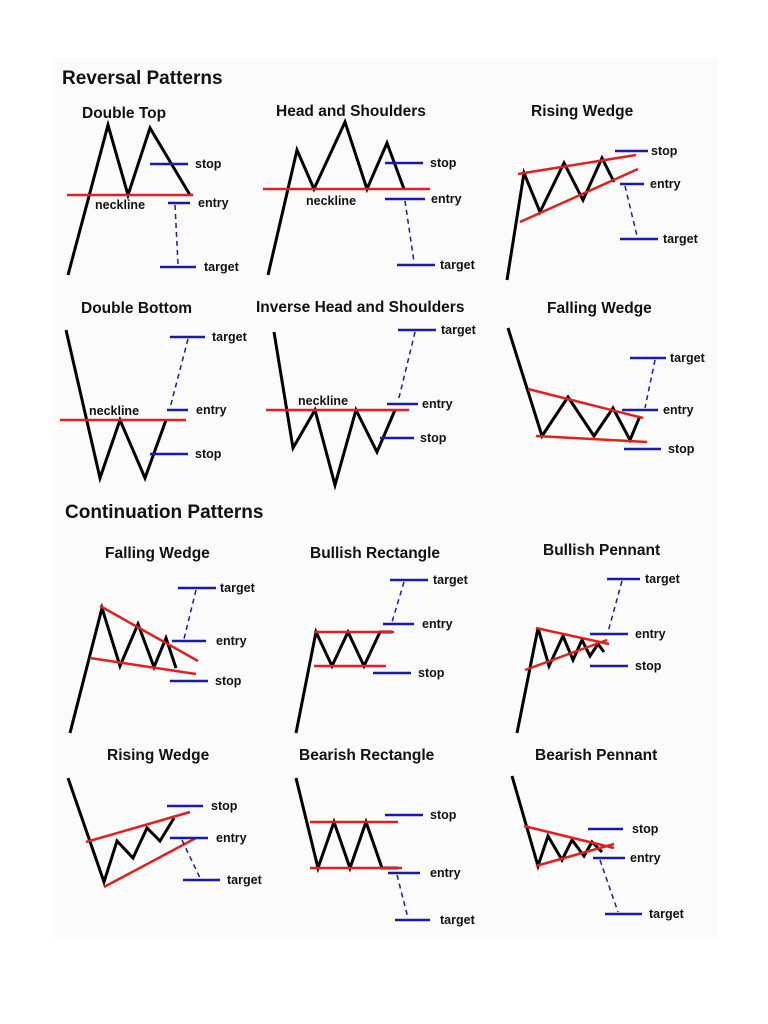  I want to click on title-head-and-shoulders: Head and Shoulders, so click(351, 111).